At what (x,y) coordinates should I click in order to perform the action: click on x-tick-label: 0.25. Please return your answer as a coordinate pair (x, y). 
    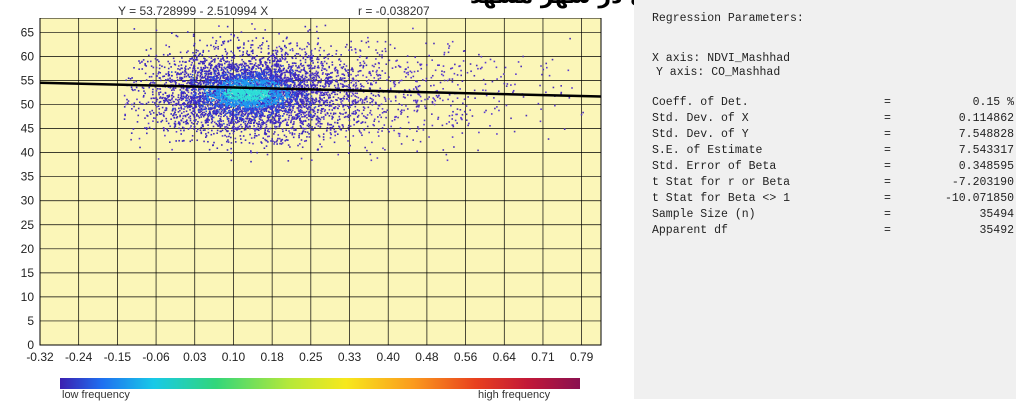
    Looking at the image, I should click on (311, 357).